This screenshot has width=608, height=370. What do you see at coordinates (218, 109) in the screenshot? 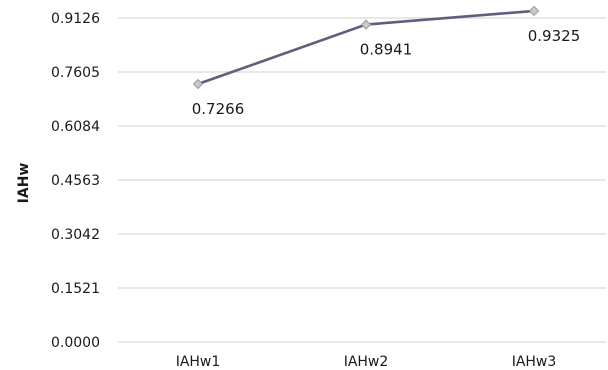
I see `data-label: 0.7266` at bounding box center [218, 109].